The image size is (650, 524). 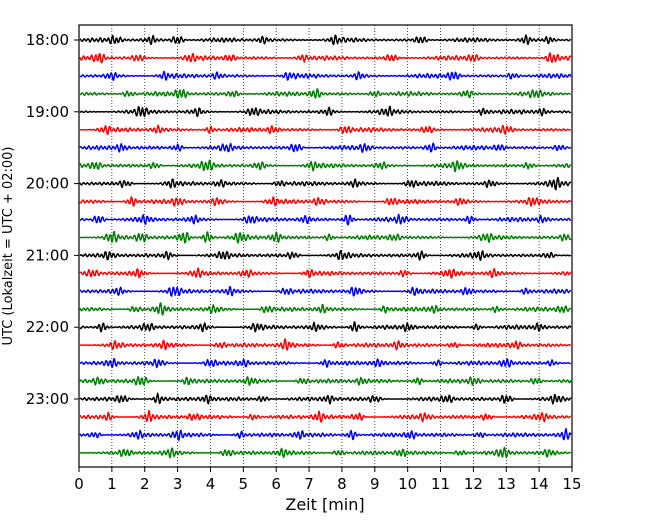 What do you see at coordinates (52, 219) in the screenshot?
I see `y-axis: 18:00 19:00 20:00 21:00 22:00 23:00` at bounding box center [52, 219].